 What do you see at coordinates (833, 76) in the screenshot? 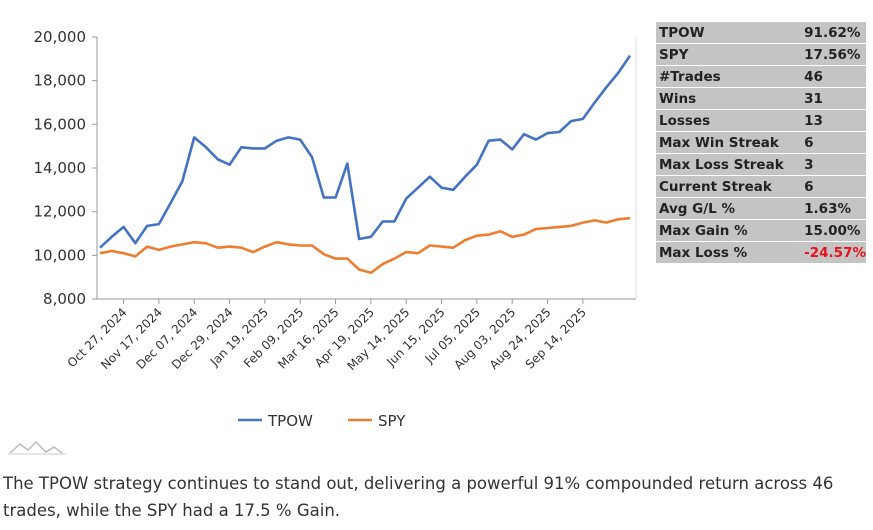
I see `stat-value: 46` at bounding box center [833, 76].